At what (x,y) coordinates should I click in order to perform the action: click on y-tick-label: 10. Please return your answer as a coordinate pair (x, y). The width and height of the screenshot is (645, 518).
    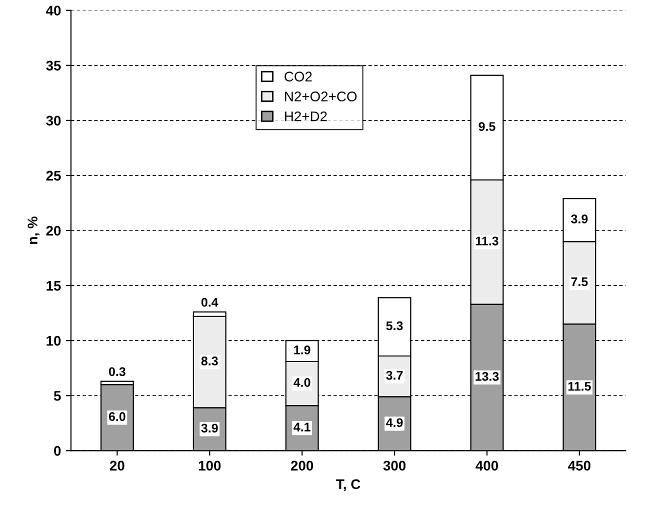
    Looking at the image, I should click on (53, 341).